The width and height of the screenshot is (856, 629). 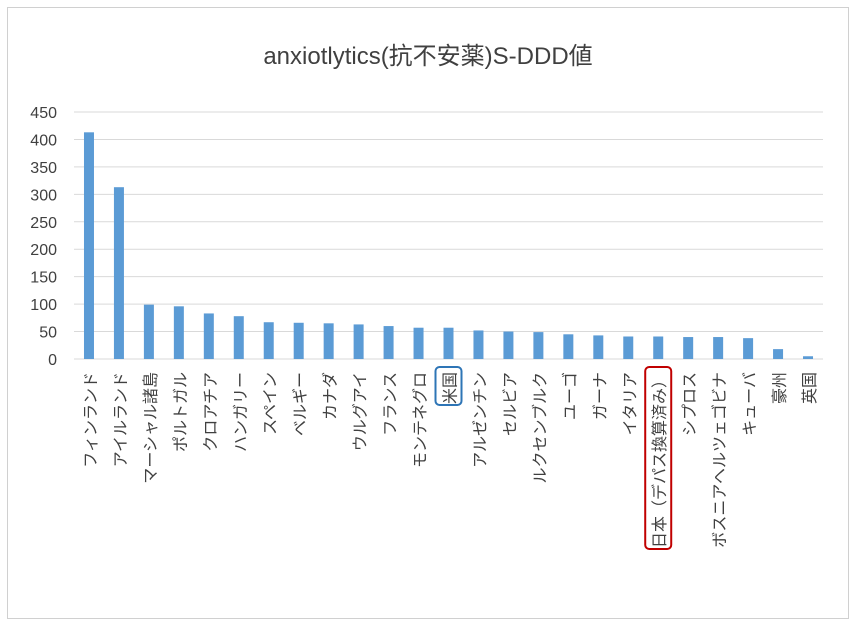 I want to click on x-tick-label: 英国, so click(x=809, y=388).